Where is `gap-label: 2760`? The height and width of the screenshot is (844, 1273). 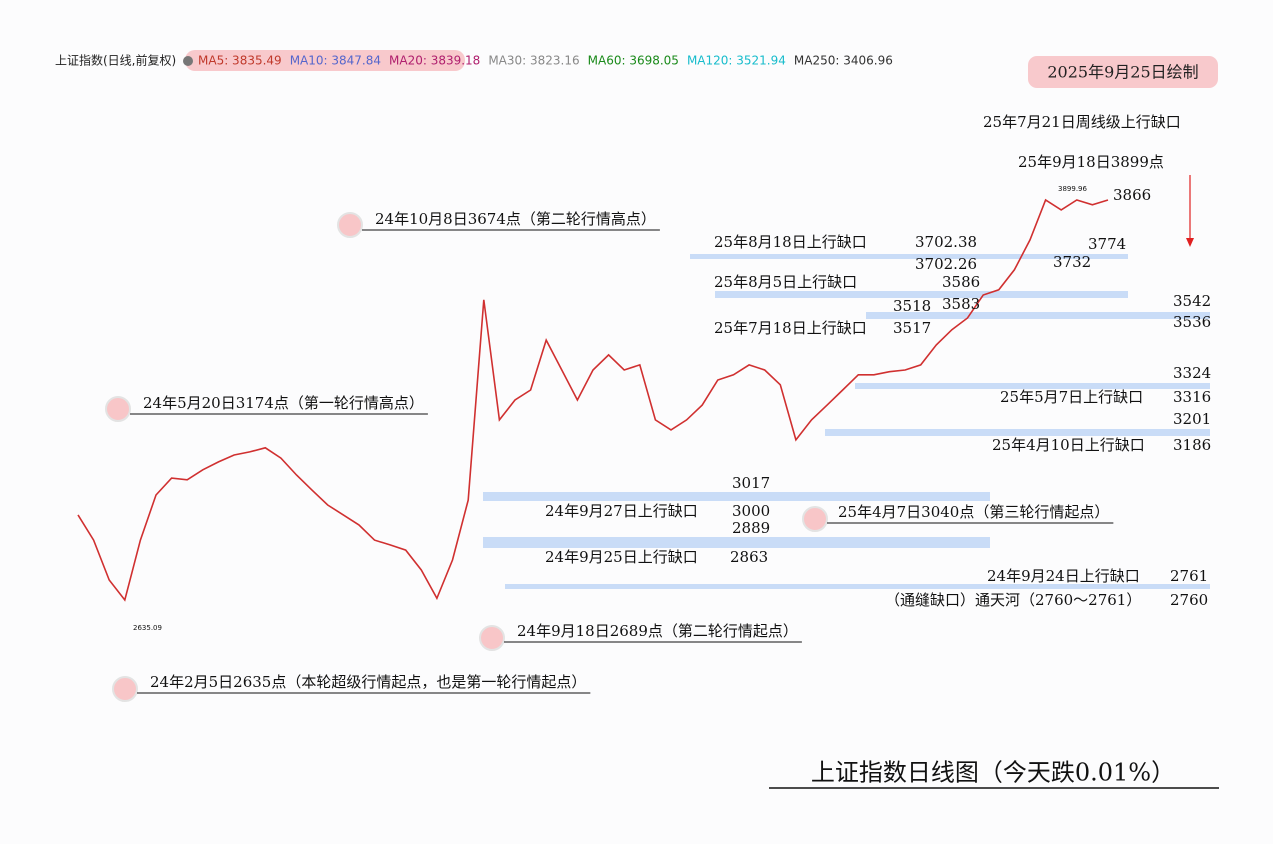
gap-label: 2760 is located at coordinates (1189, 600).